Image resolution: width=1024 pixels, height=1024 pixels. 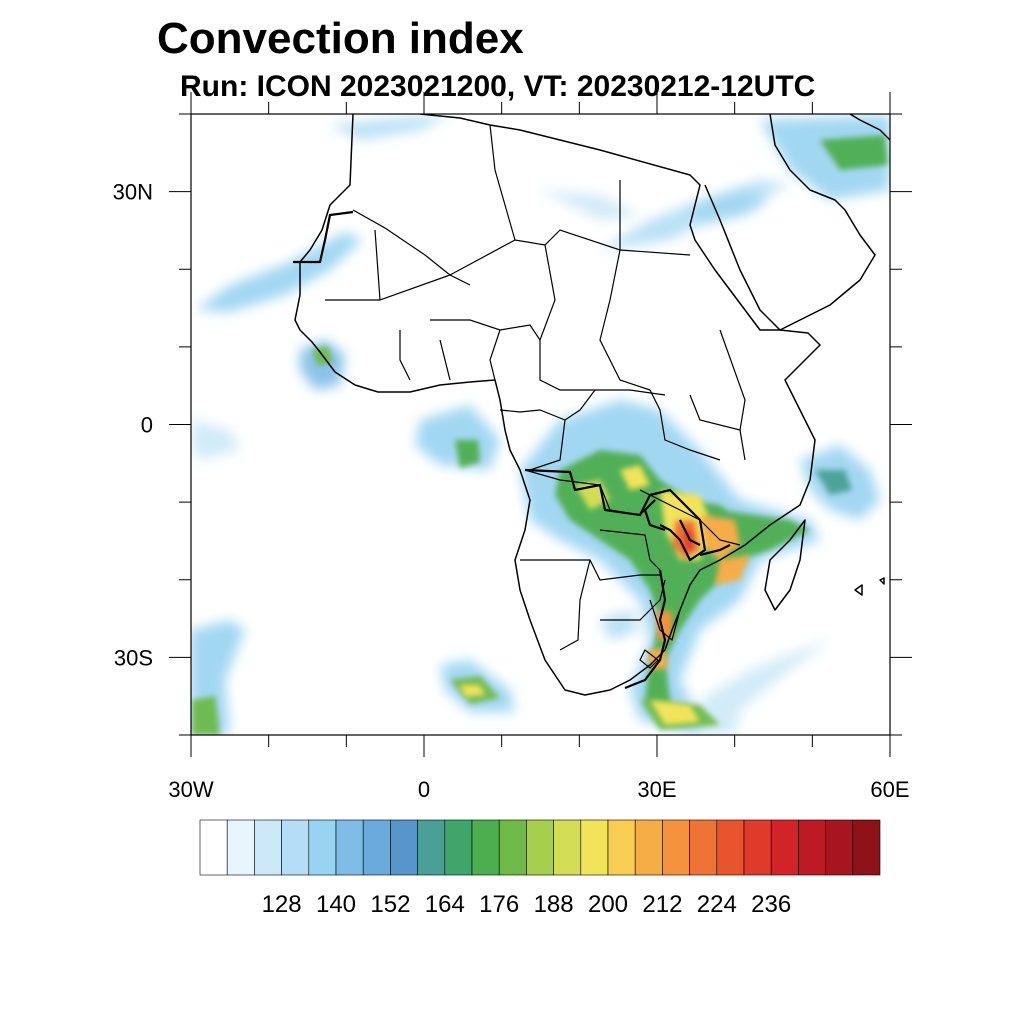 What do you see at coordinates (282, 904) in the screenshot?
I see `colorbar-label: 128` at bounding box center [282, 904].